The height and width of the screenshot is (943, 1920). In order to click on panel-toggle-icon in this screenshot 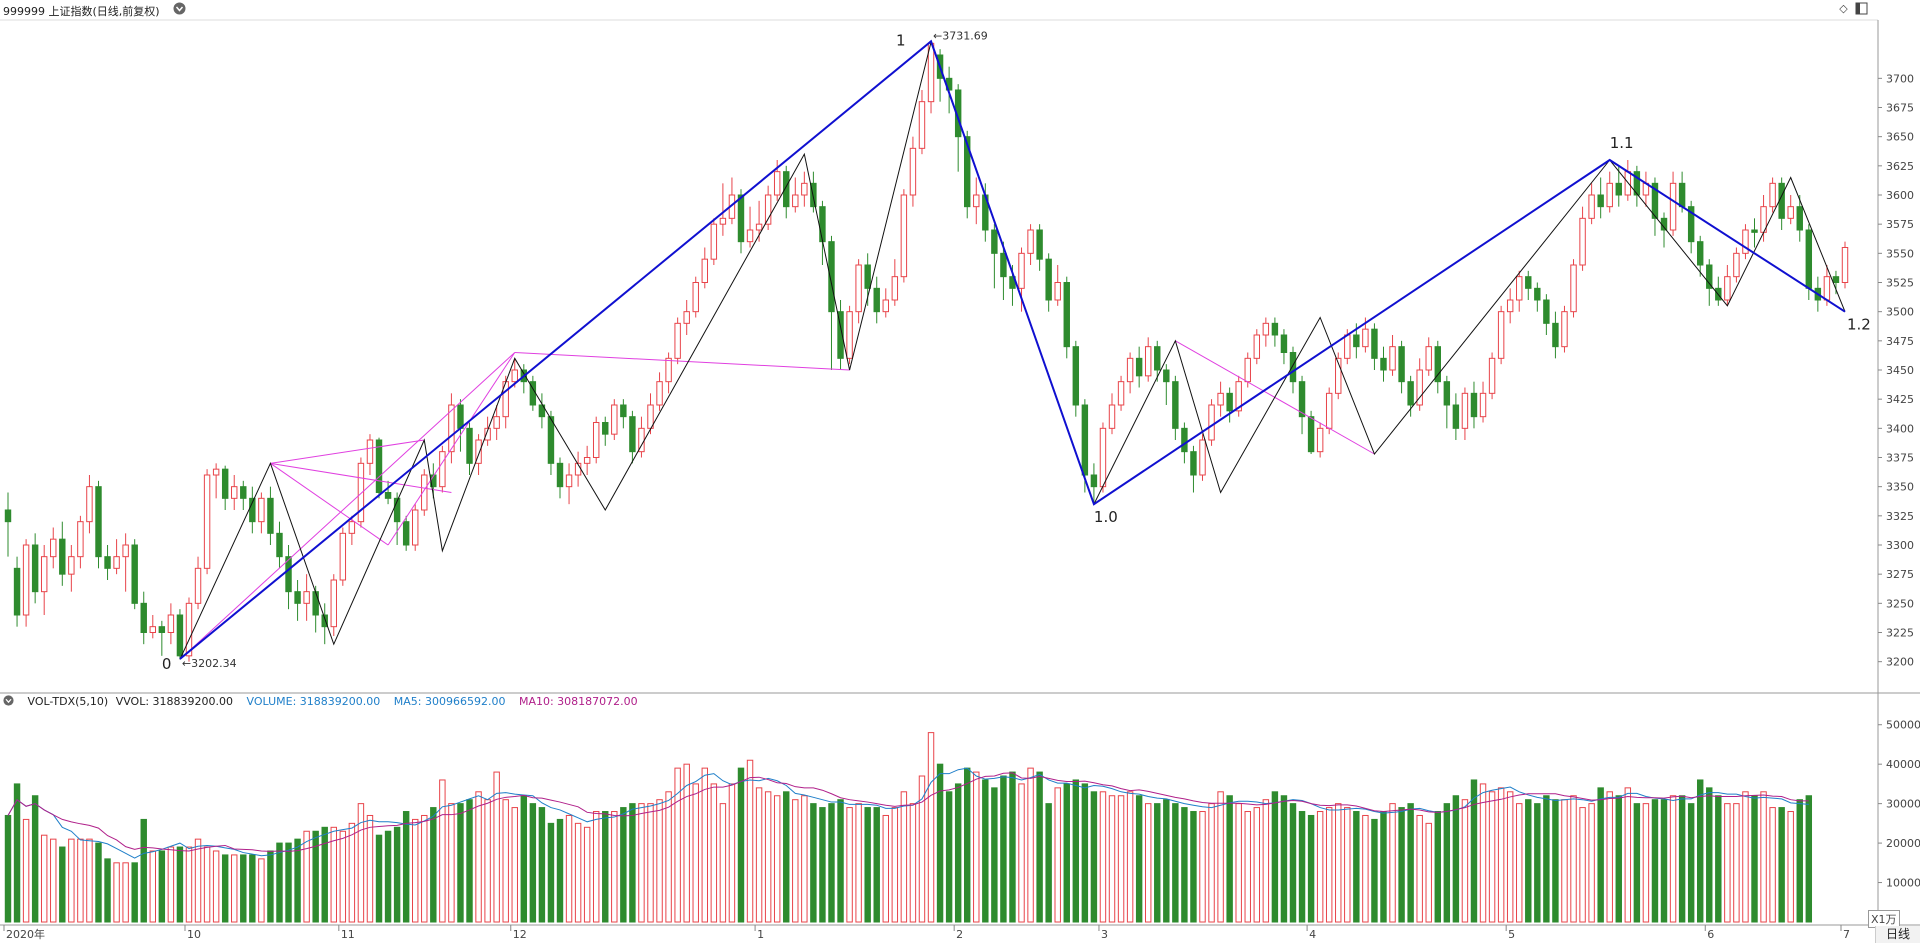, I will do `click(1861, 8)`.